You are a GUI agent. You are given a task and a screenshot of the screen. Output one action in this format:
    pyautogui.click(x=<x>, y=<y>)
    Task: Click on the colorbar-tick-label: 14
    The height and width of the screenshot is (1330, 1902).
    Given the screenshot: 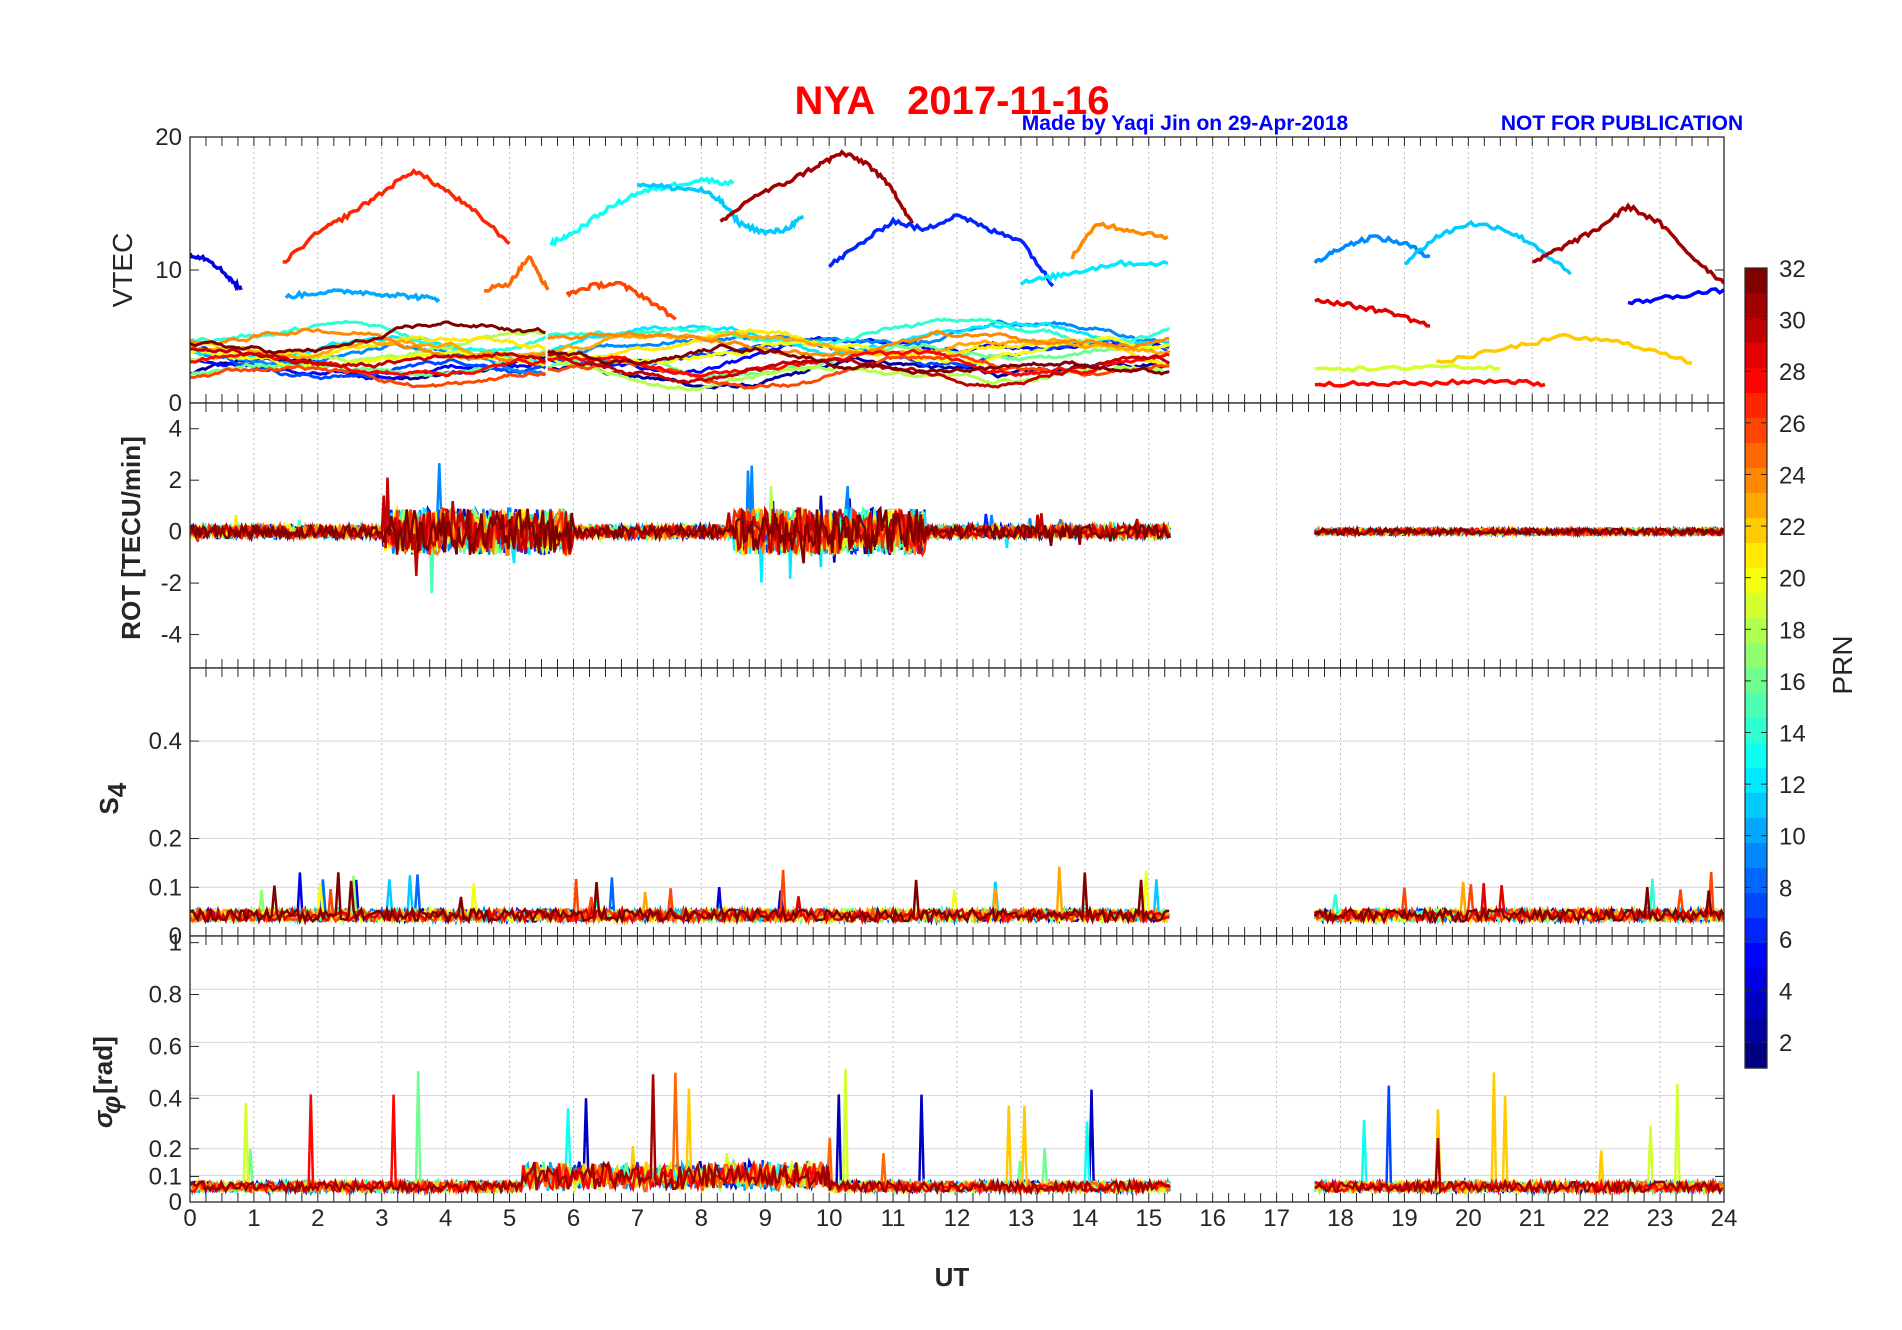 What is the action you would take?
    pyautogui.click(x=1792, y=734)
    